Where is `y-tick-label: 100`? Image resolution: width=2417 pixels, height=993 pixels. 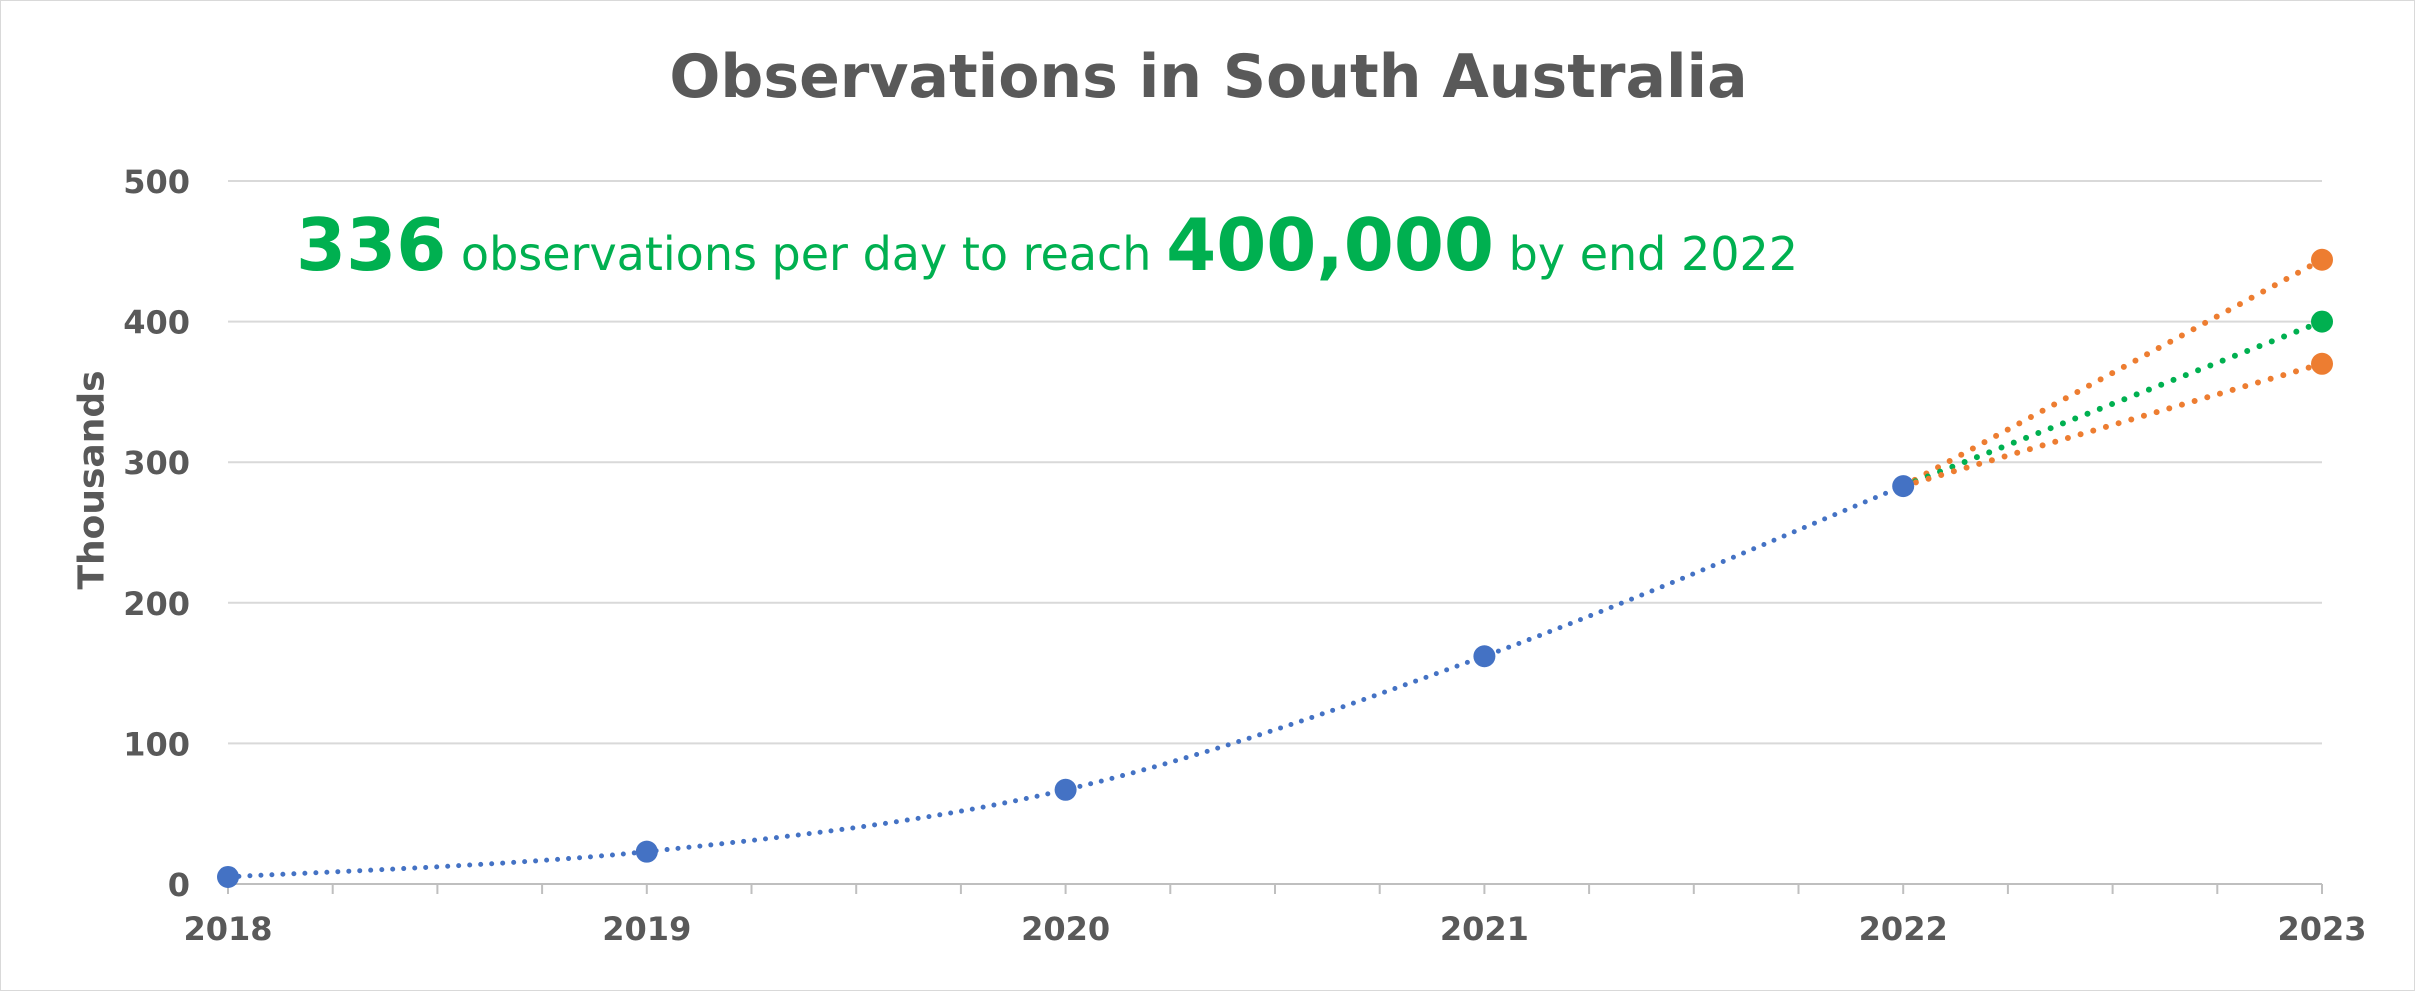 y-tick-label: 100 is located at coordinates (156, 744).